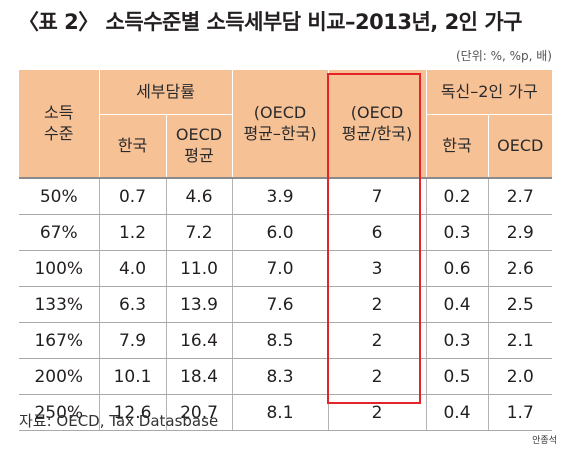  I want to click on cell-korea: 7.9, so click(133, 340).